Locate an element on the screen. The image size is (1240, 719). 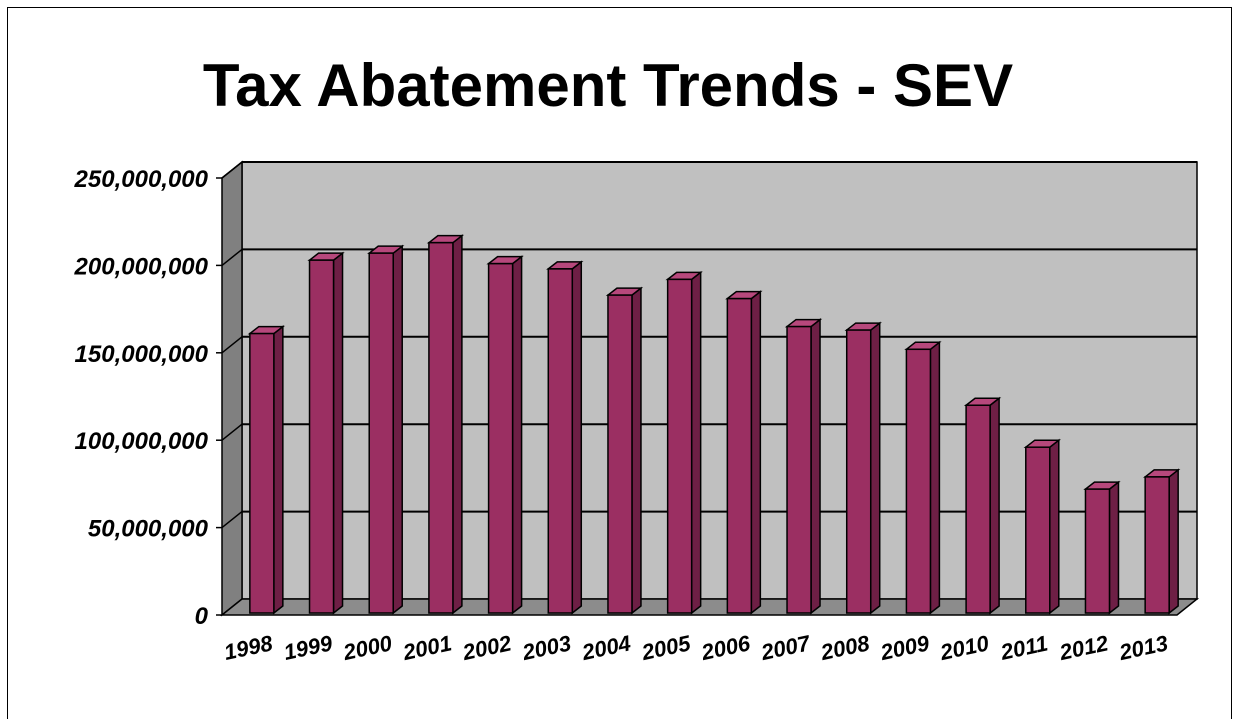
x-tick-label: 2002 is located at coordinates (487, 647).